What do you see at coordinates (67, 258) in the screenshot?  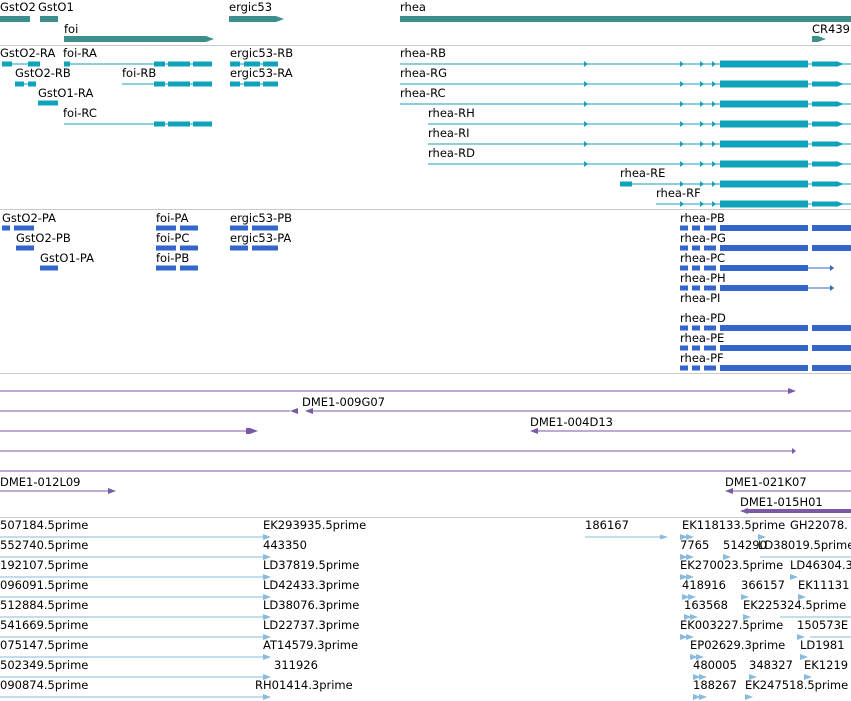 I see `protein-label: GstO1-PA` at bounding box center [67, 258].